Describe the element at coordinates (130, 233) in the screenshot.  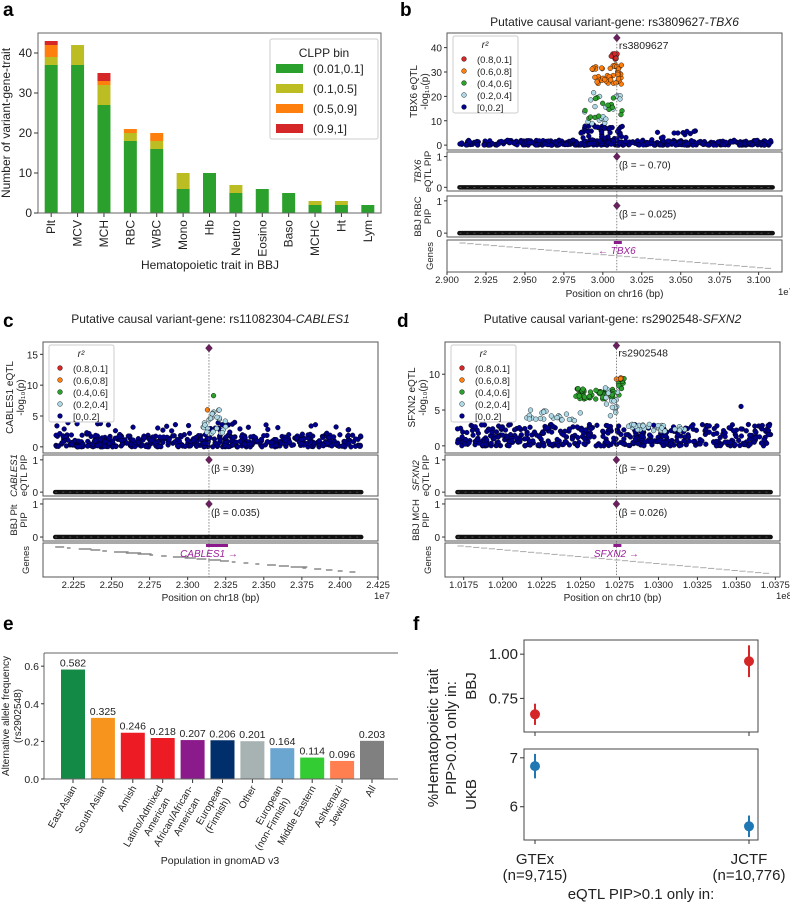
I see `x-tick-label: RBC` at that location.